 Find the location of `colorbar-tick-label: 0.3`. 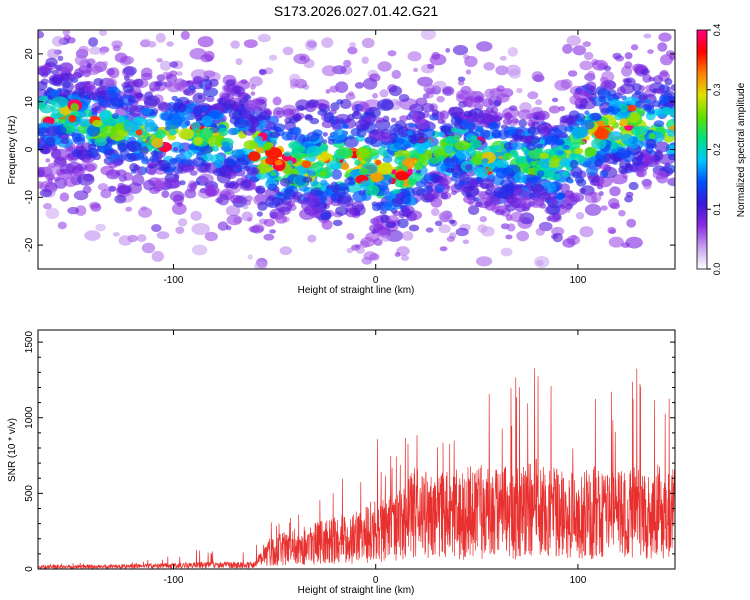

colorbar-tick-label: 0.3 is located at coordinates (717, 89).